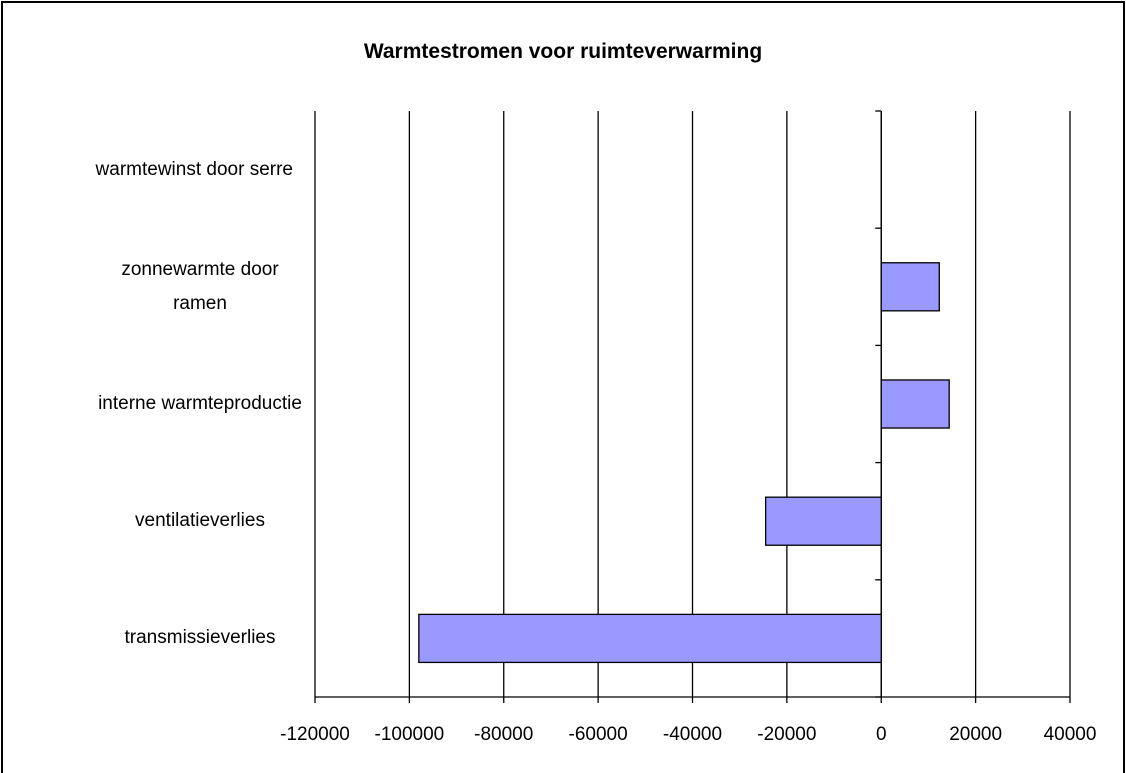  Describe the element at coordinates (881, 734) in the screenshot. I see `x-tick-label: 0` at that location.